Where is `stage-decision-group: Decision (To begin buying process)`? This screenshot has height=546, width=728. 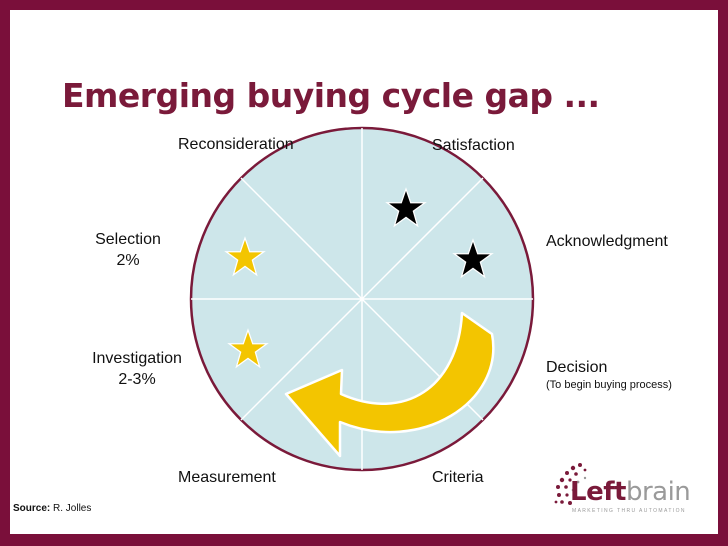
stage-decision-group: Decision (To begin buying process) is located at coordinates (609, 375).